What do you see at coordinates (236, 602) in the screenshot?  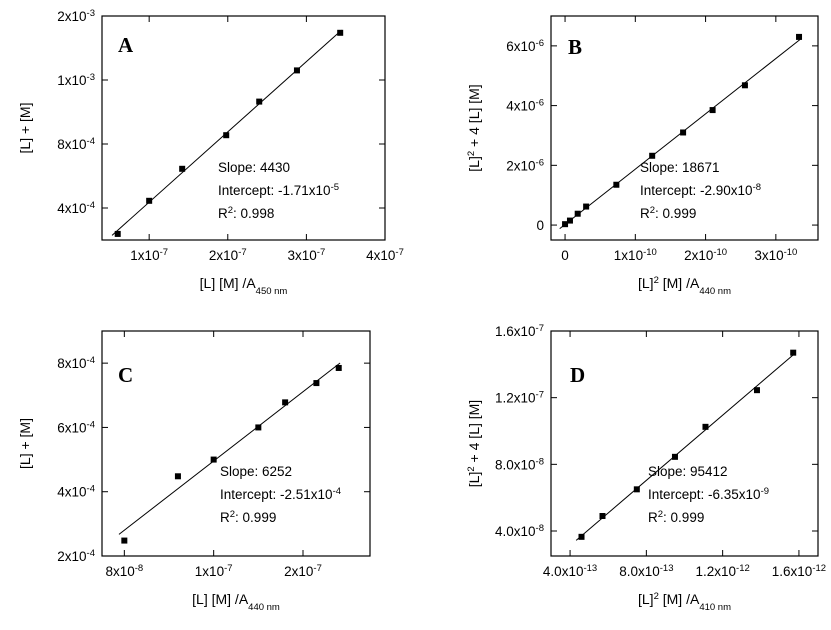 I see `x-axis-label: [L] [M] /A440 nm` at bounding box center [236, 602].